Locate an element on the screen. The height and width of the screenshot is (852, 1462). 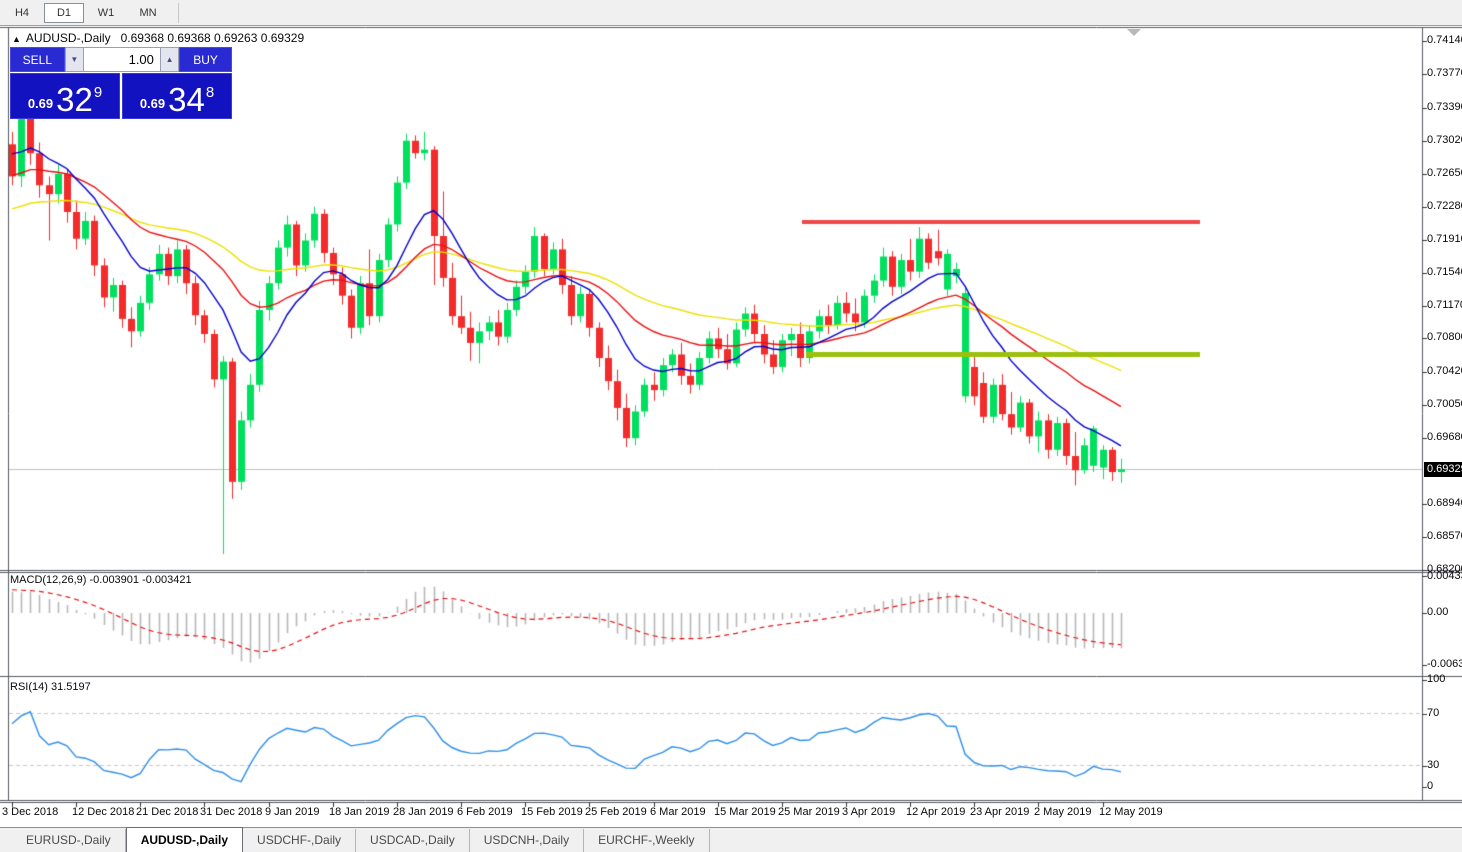
chart-shift-marker-icon is located at coordinates (1134, 32).